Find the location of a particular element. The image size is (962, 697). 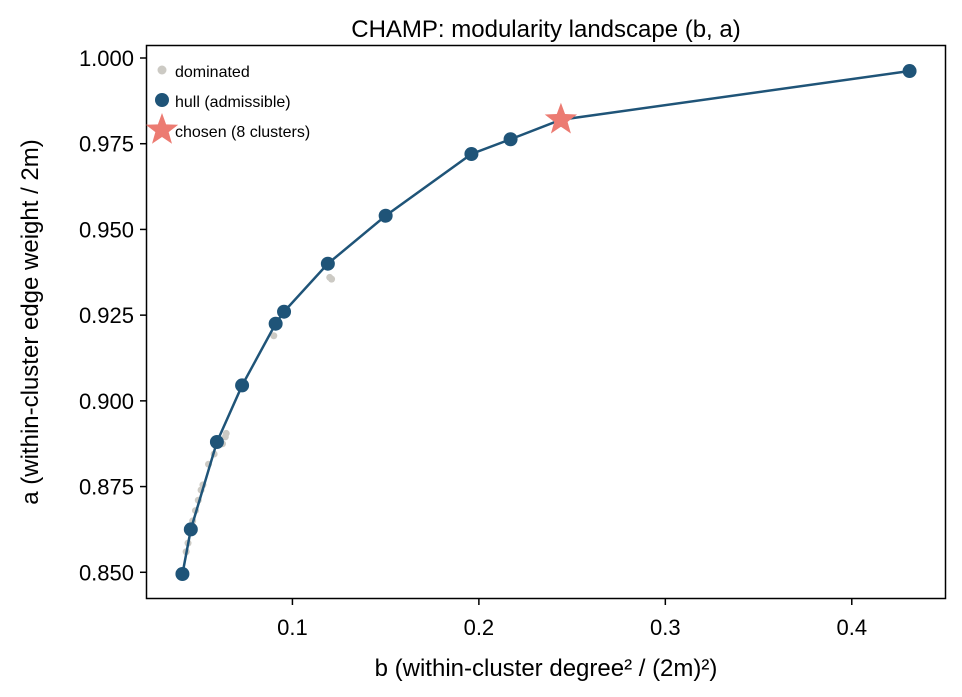

y-tick-label: 0.850 is located at coordinates (106, 572).